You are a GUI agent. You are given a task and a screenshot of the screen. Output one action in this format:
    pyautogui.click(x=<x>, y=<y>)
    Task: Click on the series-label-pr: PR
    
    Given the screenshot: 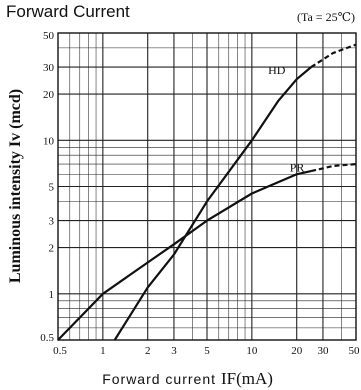 What is the action you would take?
    pyautogui.click(x=297, y=167)
    